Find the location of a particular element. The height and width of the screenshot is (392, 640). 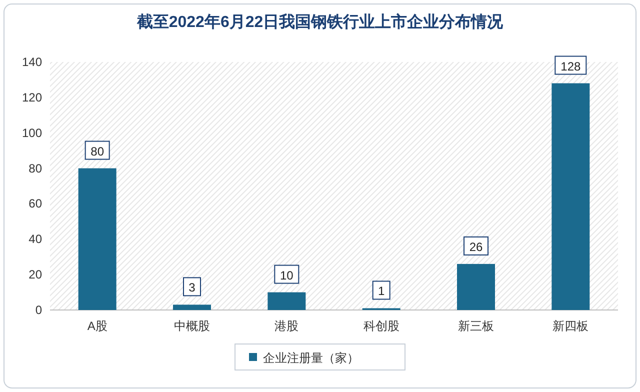

x-tick-label: 港股 is located at coordinates (286, 326).